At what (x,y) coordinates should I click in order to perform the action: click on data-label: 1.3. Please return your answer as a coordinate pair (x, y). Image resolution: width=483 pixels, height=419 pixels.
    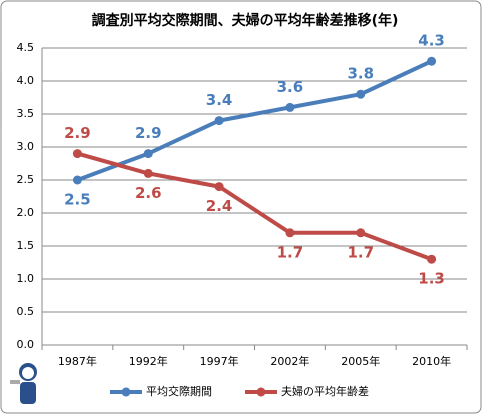
    Looking at the image, I should click on (431, 279).